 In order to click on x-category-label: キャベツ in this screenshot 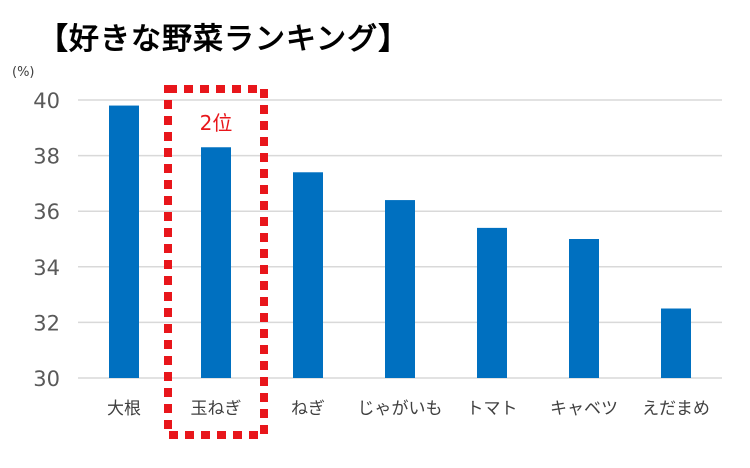, I will do `click(584, 409)`.